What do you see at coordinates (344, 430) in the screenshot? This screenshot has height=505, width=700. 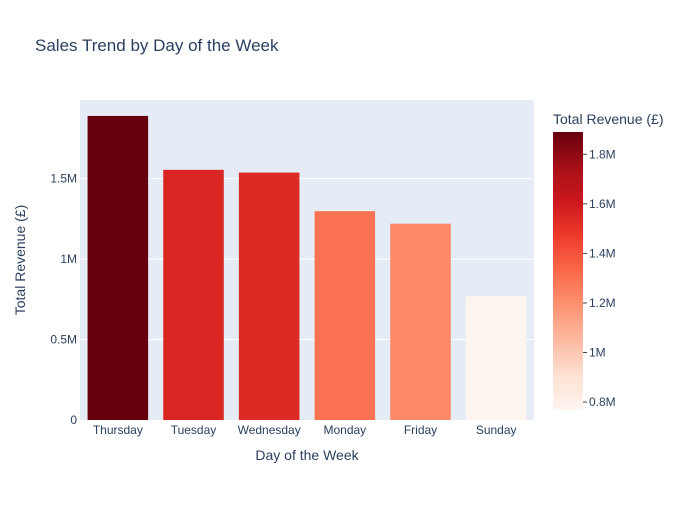 I see `x-tick-label: Monday` at bounding box center [344, 430].